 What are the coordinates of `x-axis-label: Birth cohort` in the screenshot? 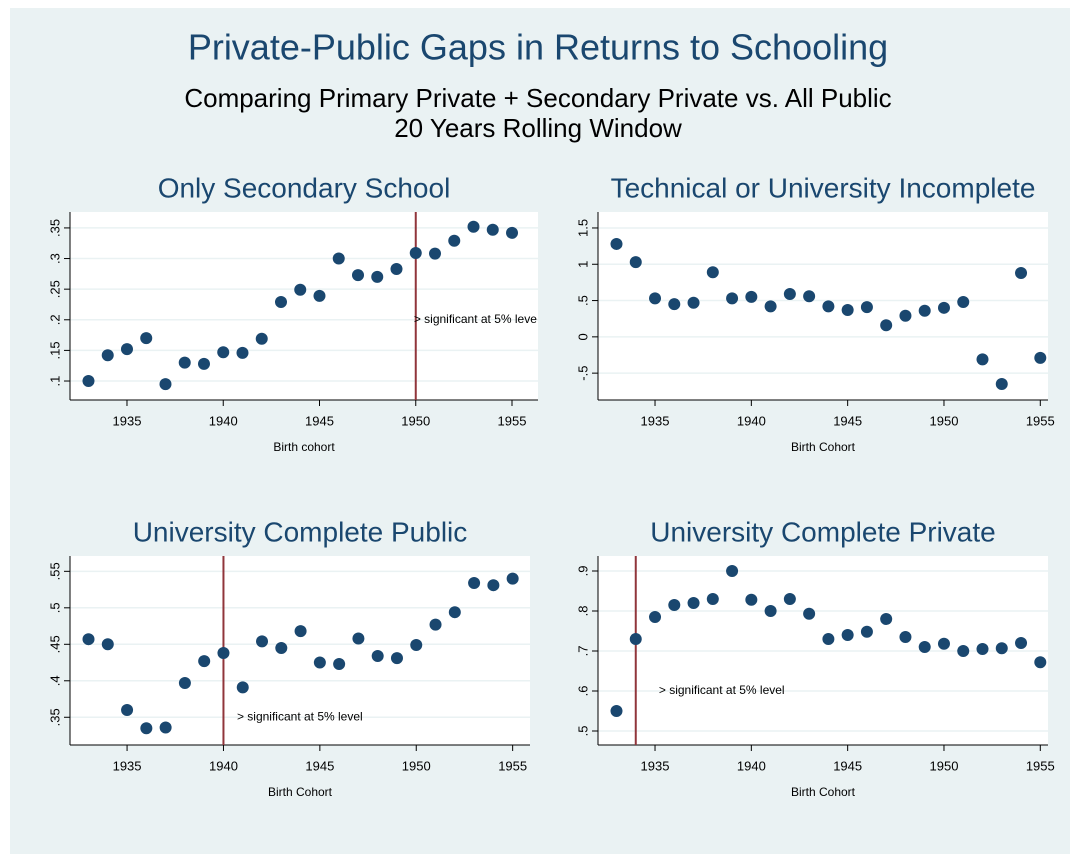 It's located at (304, 447).